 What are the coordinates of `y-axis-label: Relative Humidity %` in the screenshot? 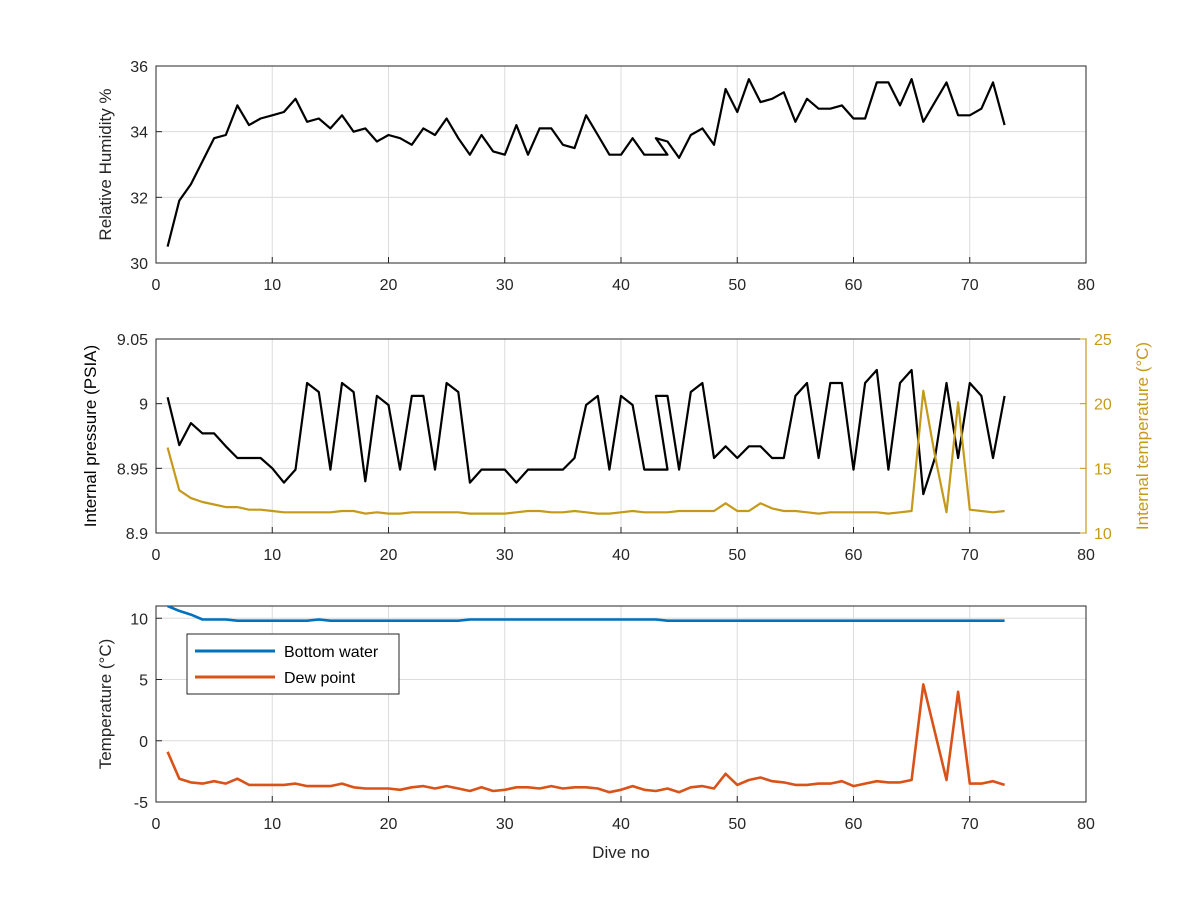 It's located at (105, 164).